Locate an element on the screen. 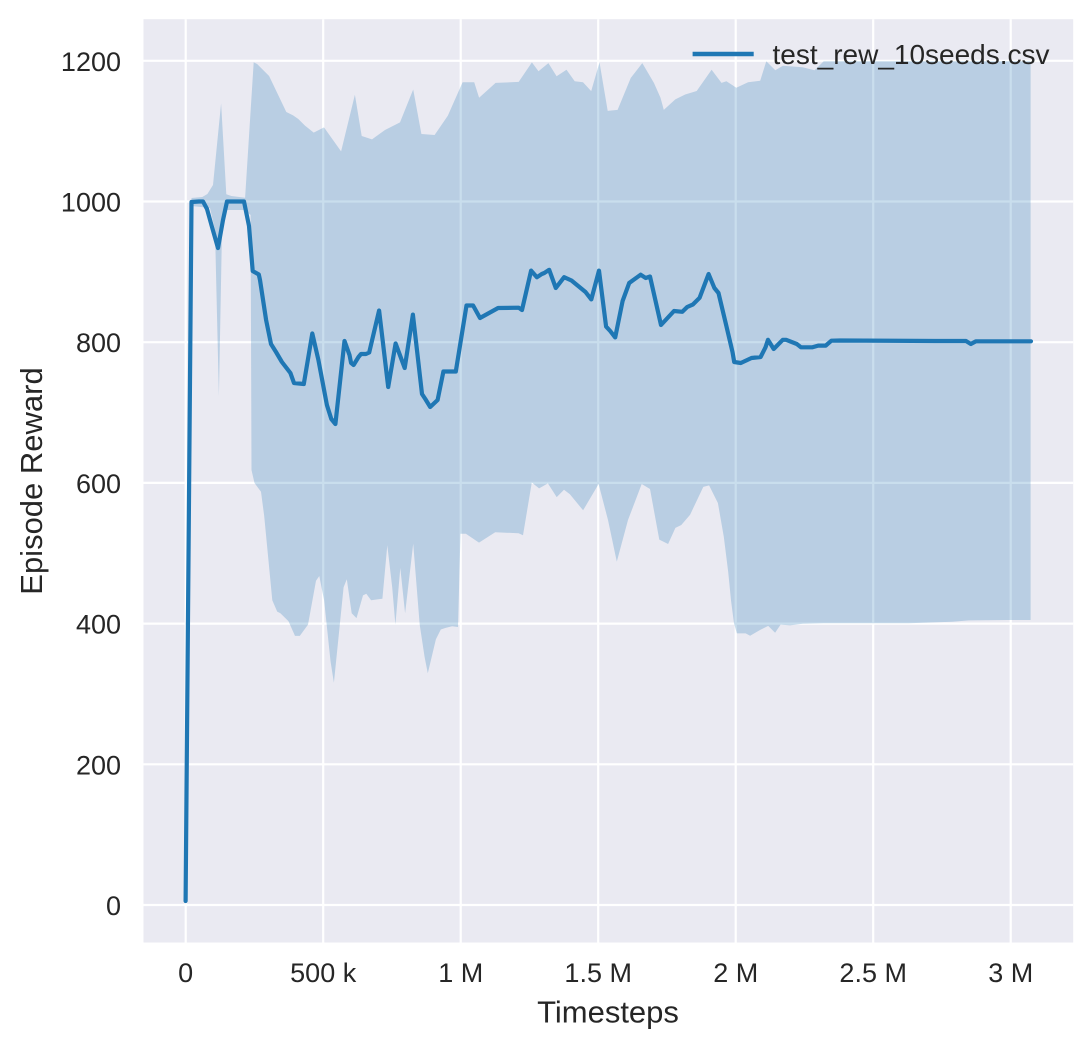  svg-text: 800 is located at coordinates (98, 343).